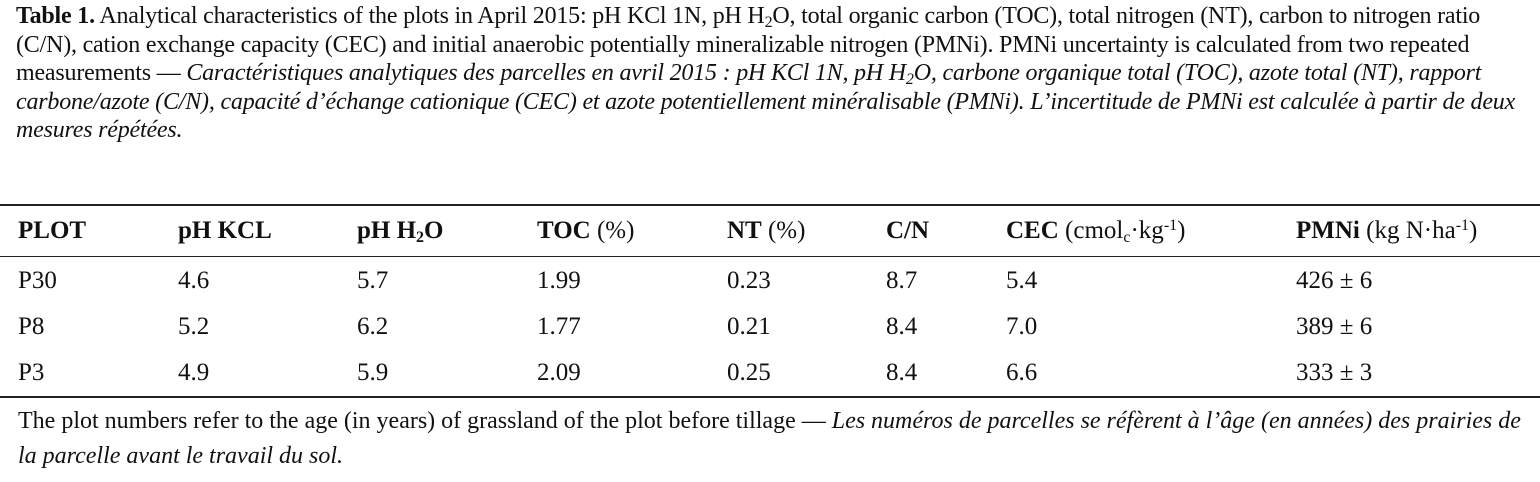  I want to click on table-cell: 0.21, so click(749, 326).